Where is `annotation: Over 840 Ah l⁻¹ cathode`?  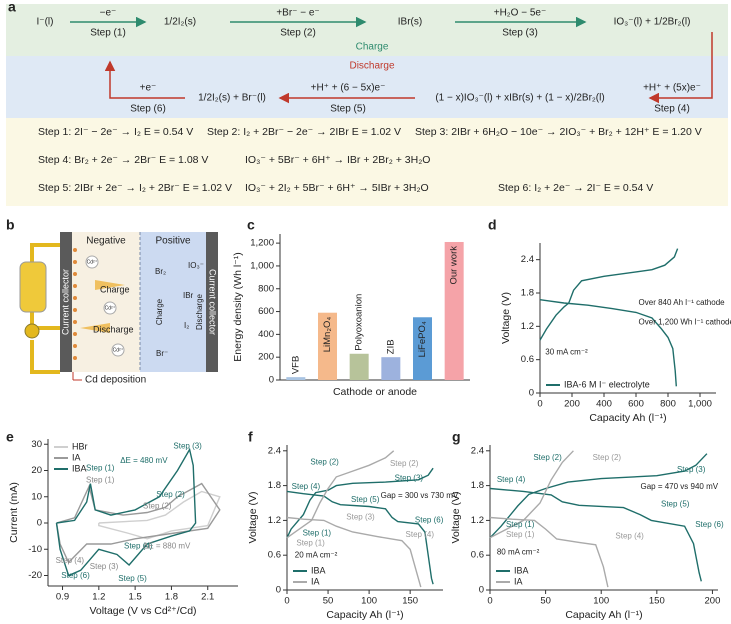 annotation: Over 840 Ah l⁻¹ cathode is located at coordinates (682, 302).